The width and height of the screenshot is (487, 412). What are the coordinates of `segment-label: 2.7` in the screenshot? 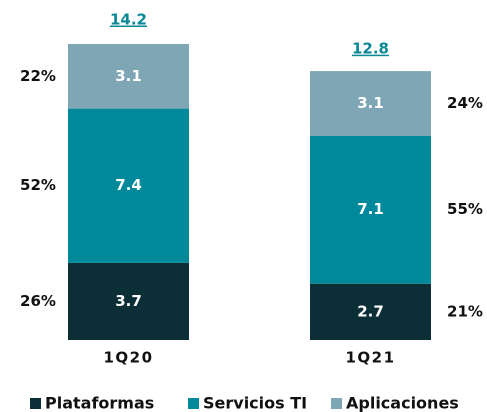 It's located at (370, 311).